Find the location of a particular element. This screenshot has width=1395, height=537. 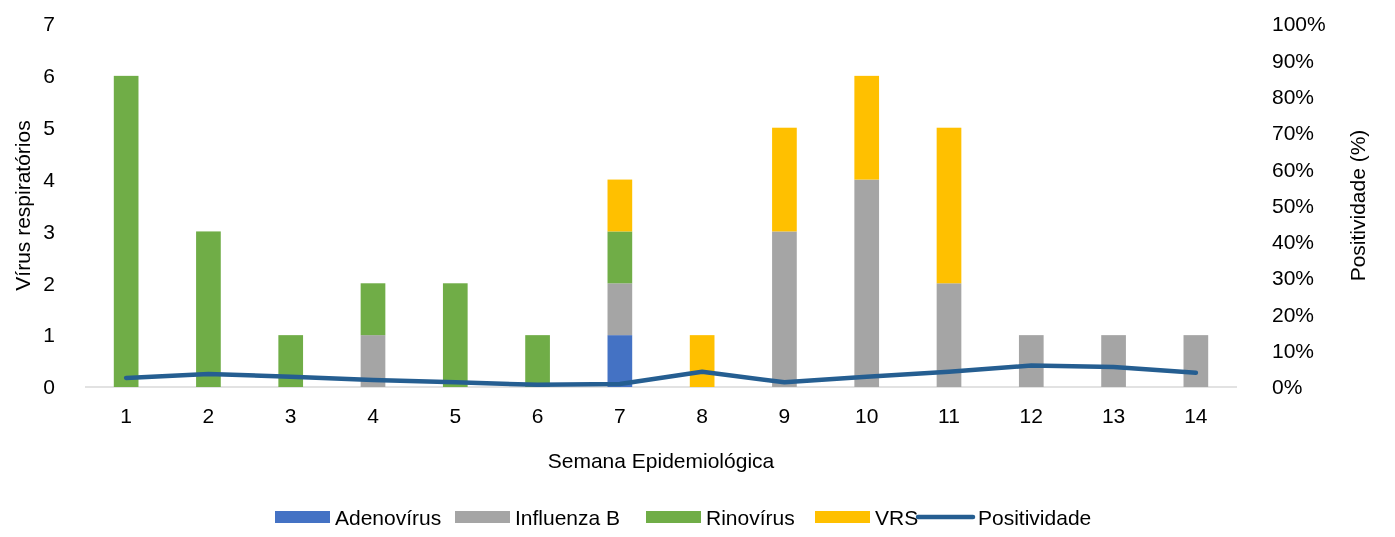

legend-label: Influenza B is located at coordinates (568, 517).